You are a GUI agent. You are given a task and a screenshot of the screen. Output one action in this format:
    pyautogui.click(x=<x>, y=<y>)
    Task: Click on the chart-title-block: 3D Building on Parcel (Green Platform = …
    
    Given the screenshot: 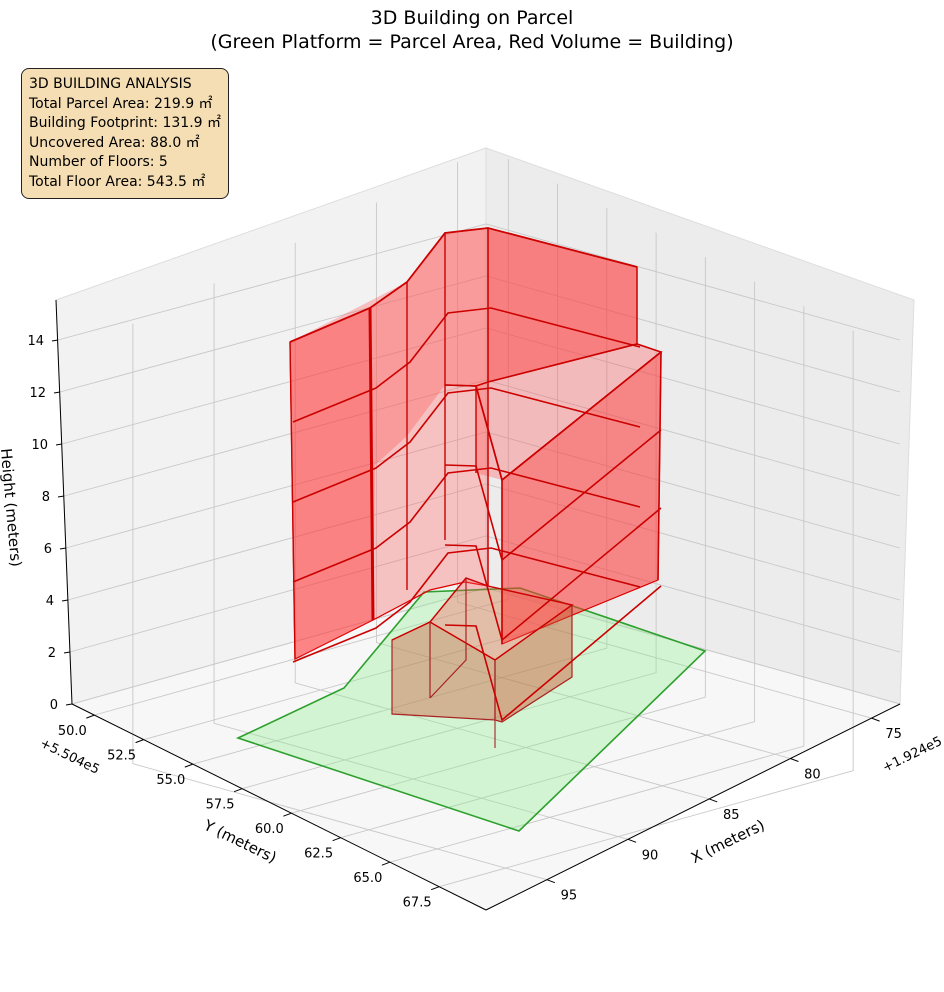 What is the action you would take?
    pyautogui.click(x=472, y=30)
    